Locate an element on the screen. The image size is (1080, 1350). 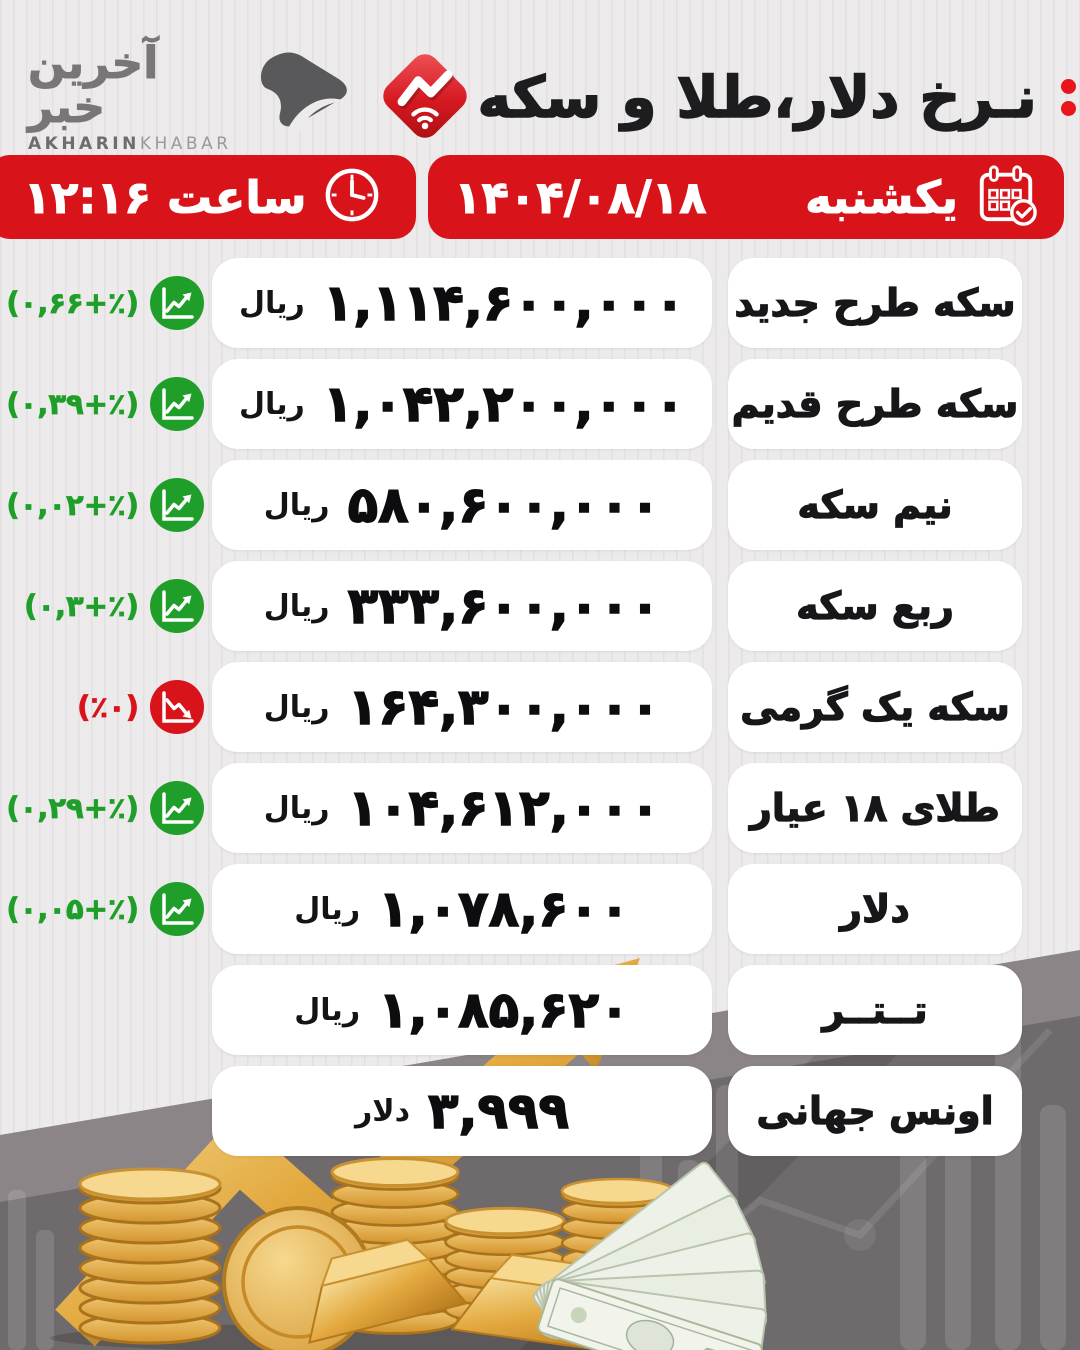
change-badge: (٪۰) is located at coordinates (106, 707).